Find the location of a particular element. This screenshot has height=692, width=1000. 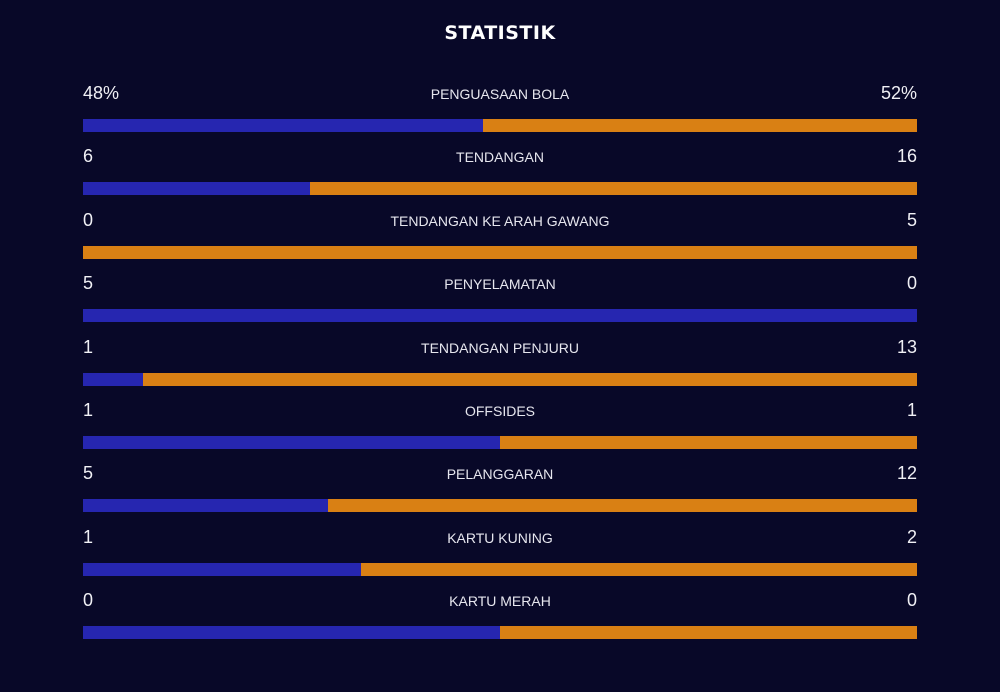

stat-label: PENYELAMATAN is located at coordinates (500, 284).